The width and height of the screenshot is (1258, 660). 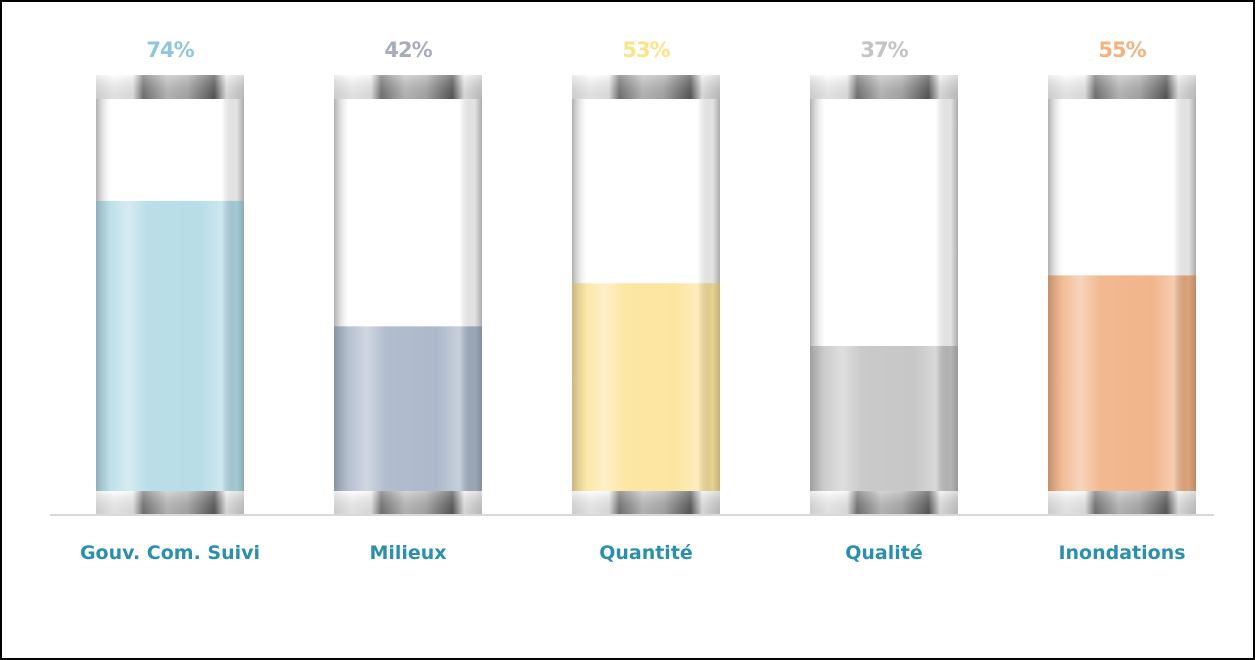 I want to click on bar-group-3: 37% Qualité, so click(x=884, y=301).